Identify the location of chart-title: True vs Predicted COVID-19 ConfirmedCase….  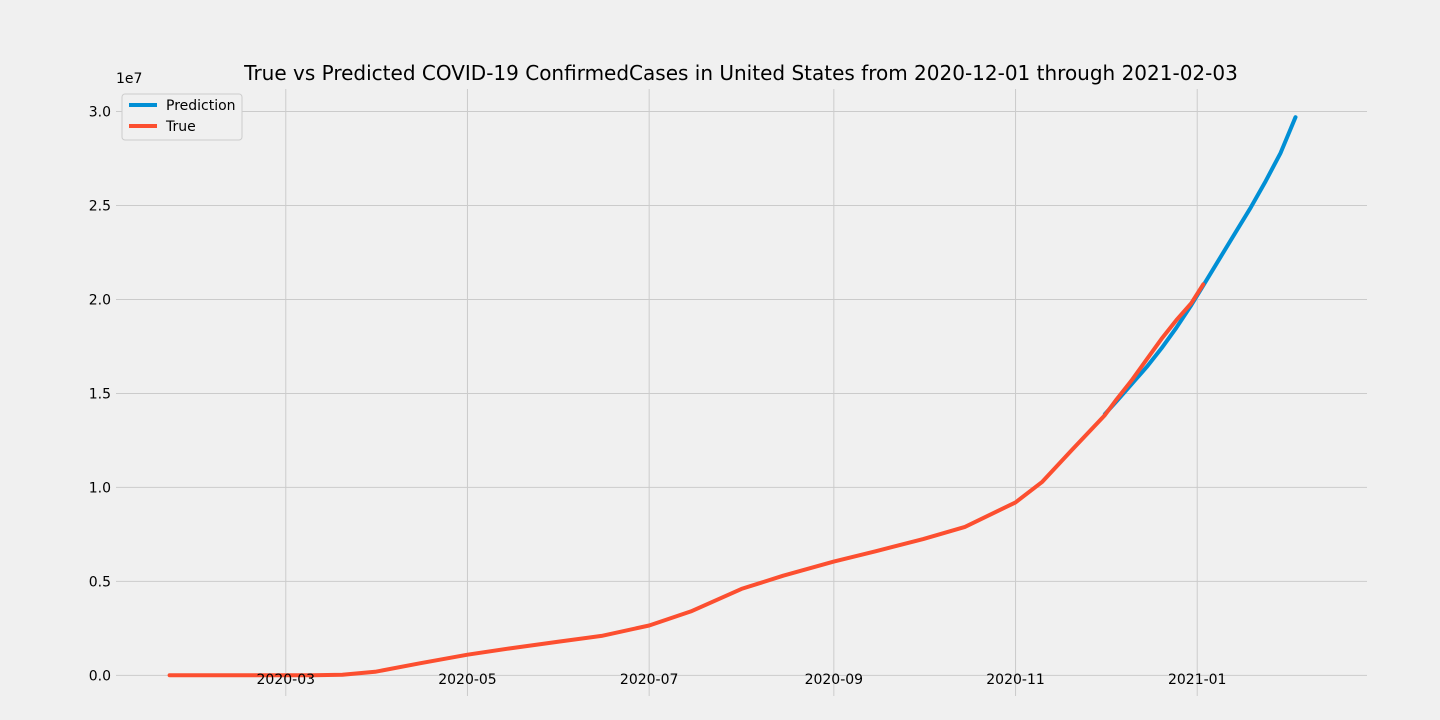
(740, 73).